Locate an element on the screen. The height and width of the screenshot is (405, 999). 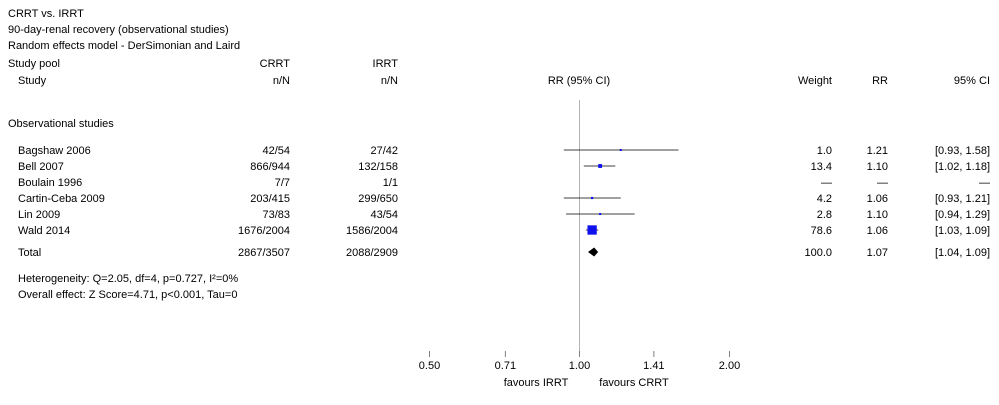
study-name-cell: Cartin-Ceba 2009 is located at coordinates (61, 199).